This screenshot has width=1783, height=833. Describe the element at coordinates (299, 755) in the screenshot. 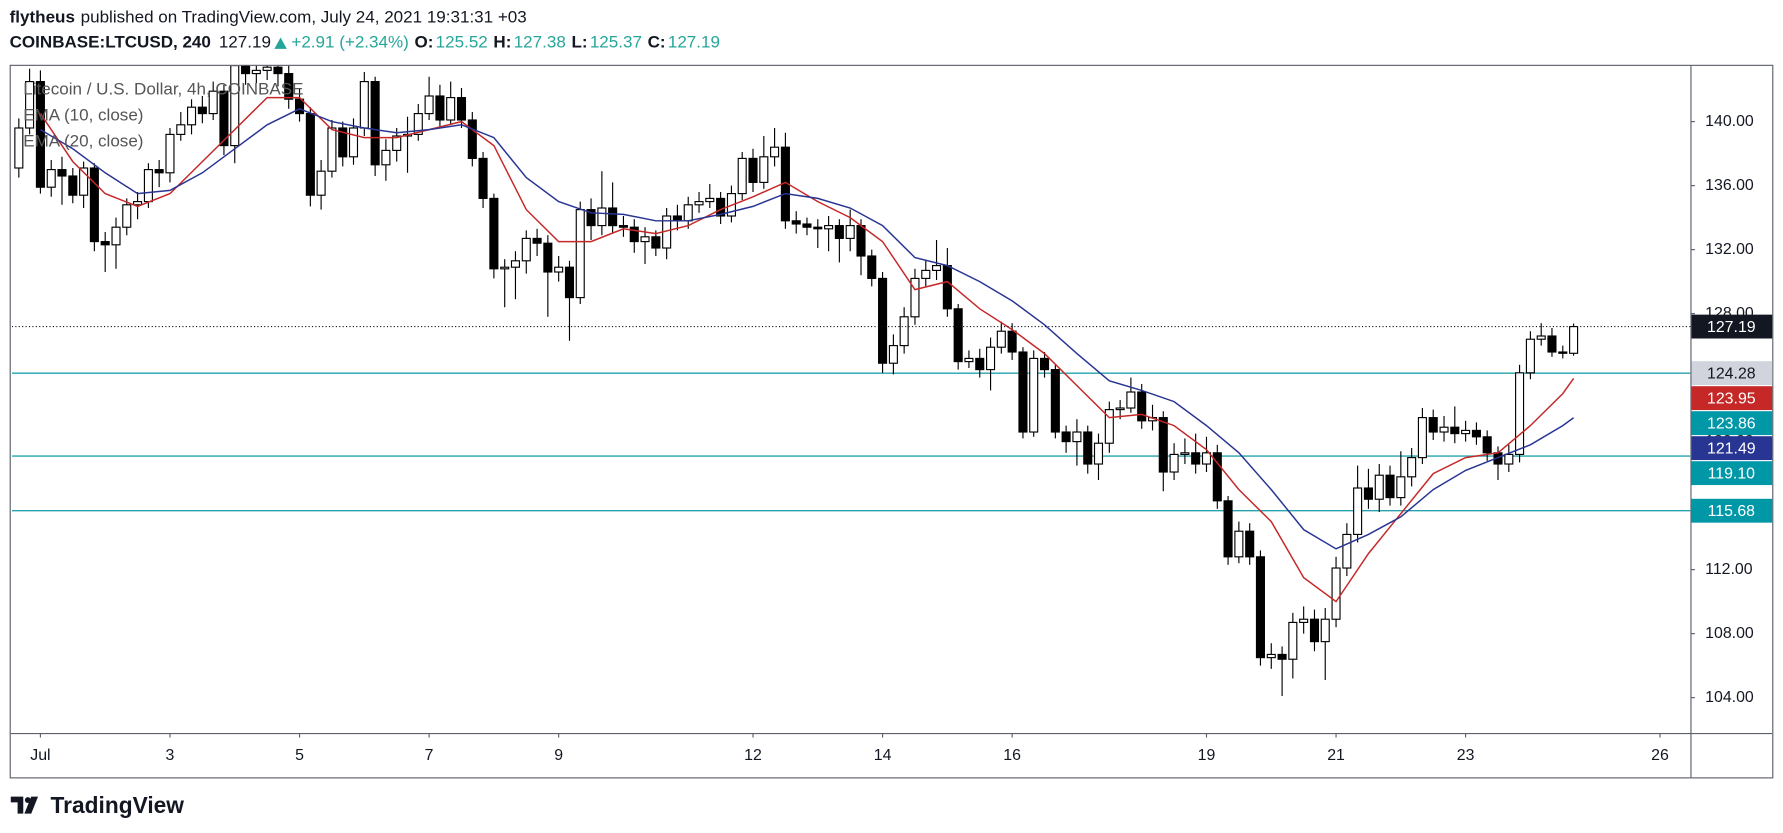

I see `x-tick-label: 5` at that location.